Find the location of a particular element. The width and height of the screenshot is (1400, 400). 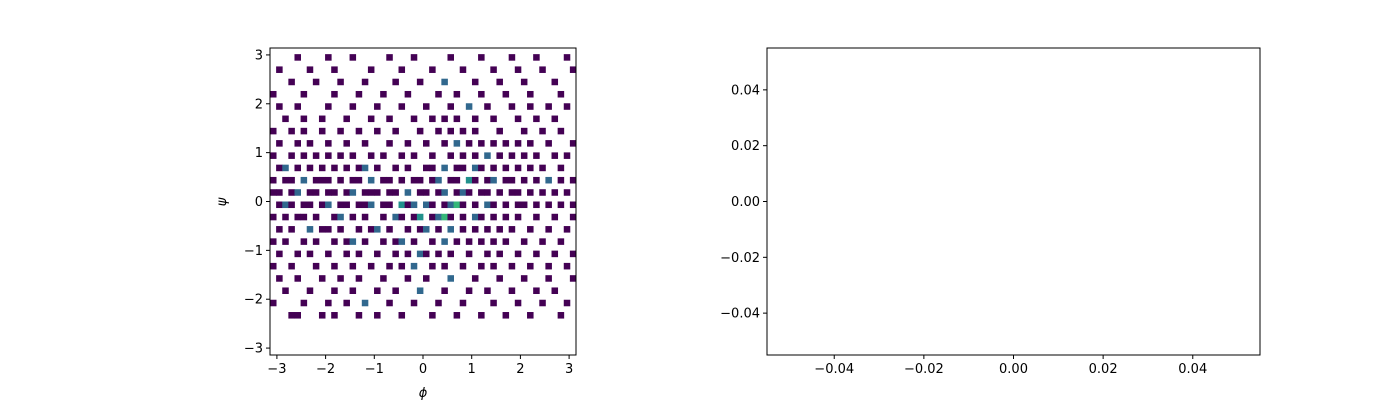

empty-axes-x-tick-label: −0.02 is located at coordinates (924, 369).